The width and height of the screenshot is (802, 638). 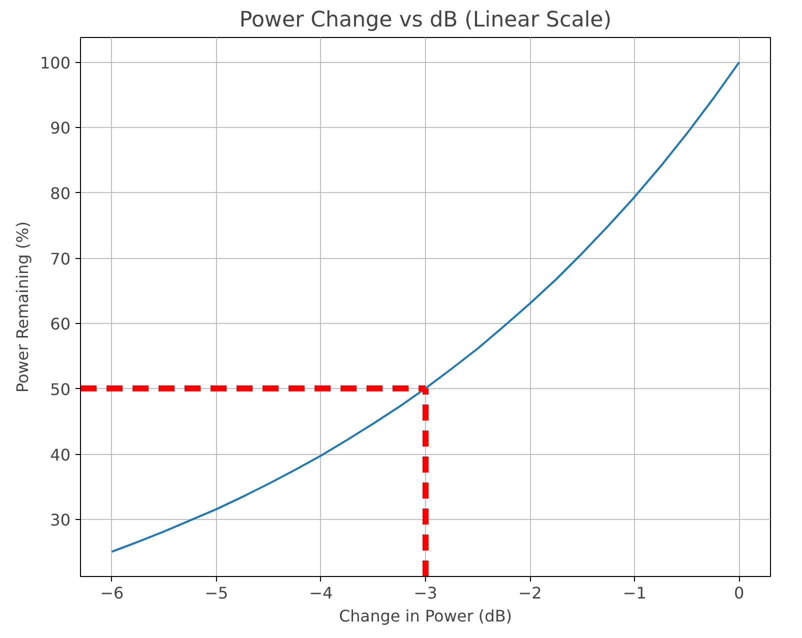 What do you see at coordinates (60, 520) in the screenshot?
I see `y-tick-label: 30` at bounding box center [60, 520].